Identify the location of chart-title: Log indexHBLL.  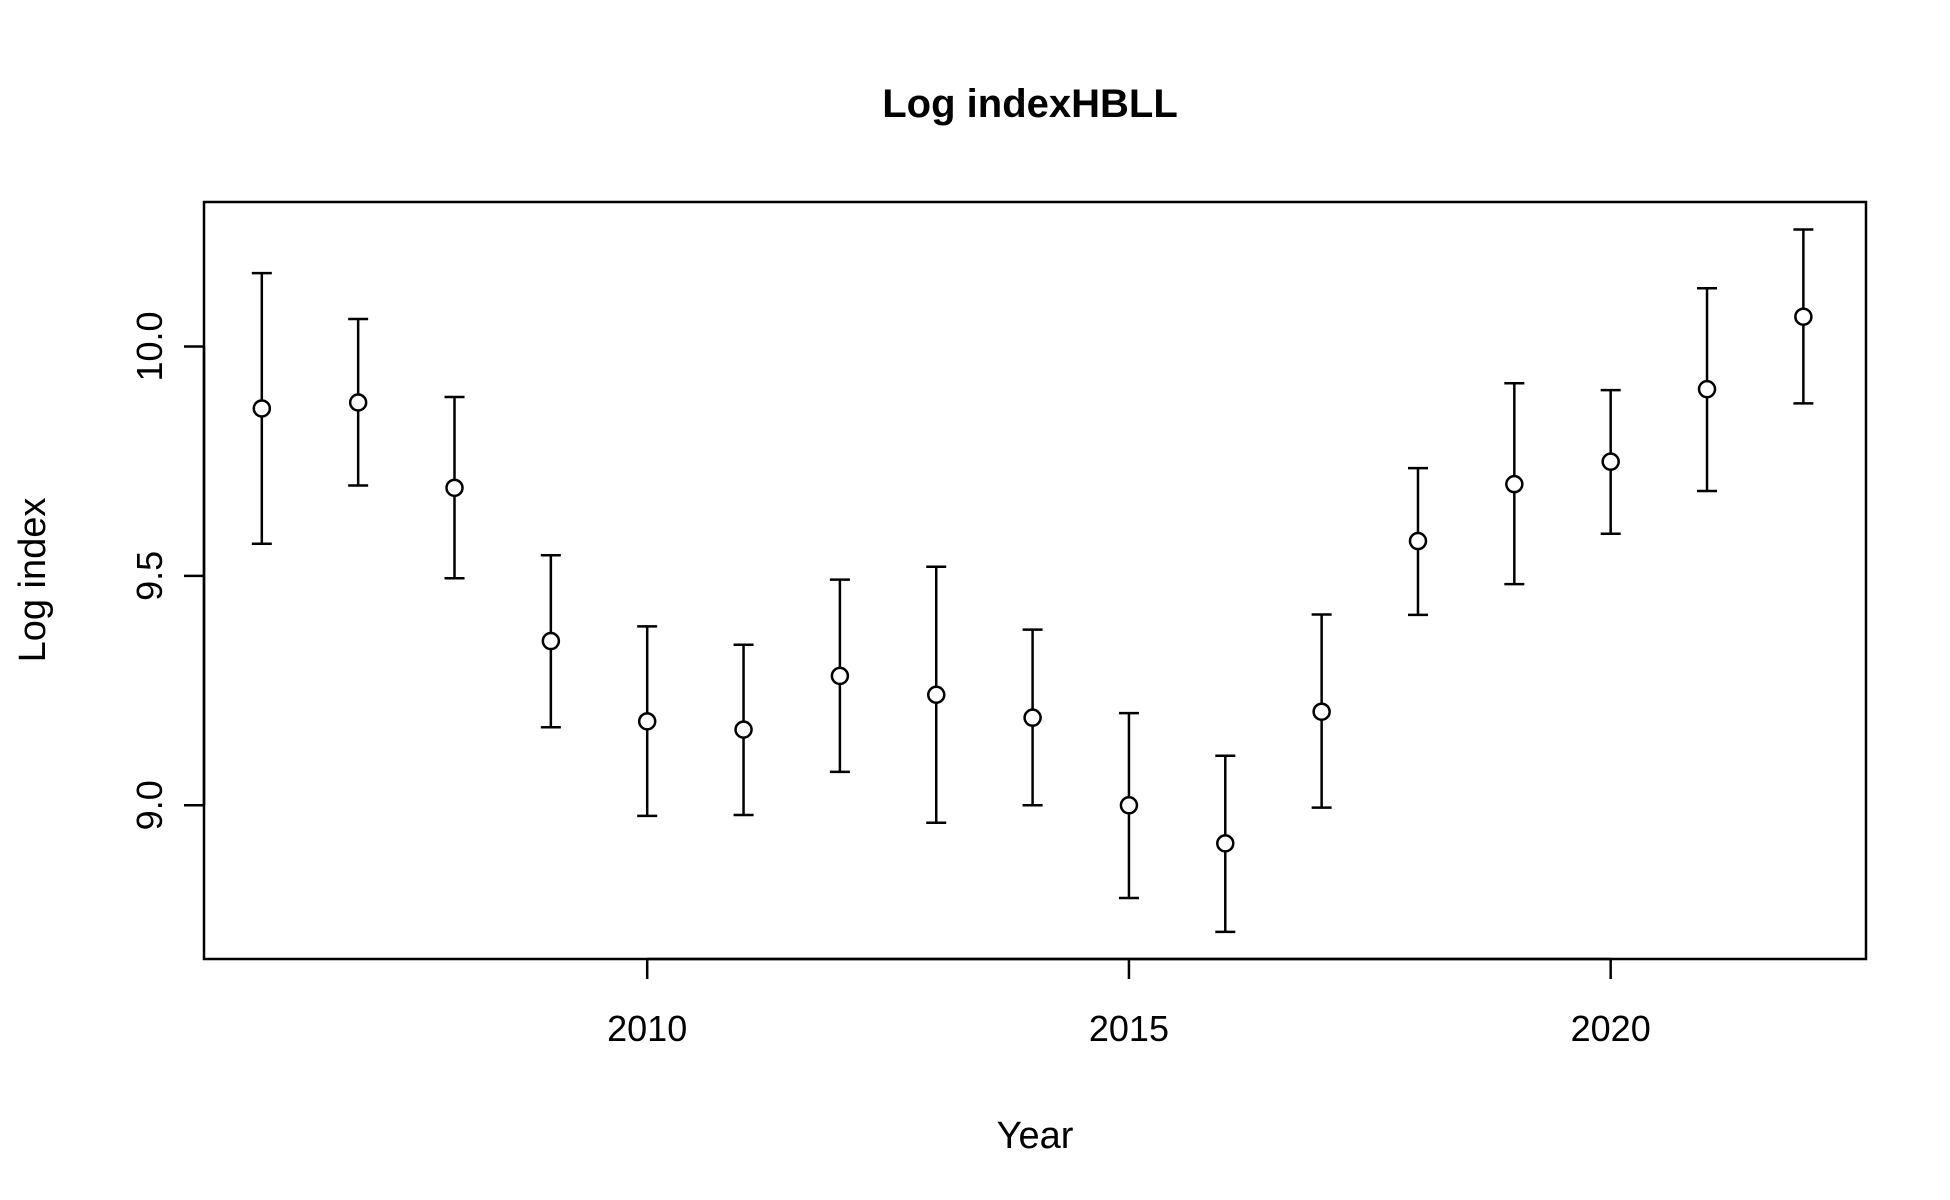
(1030, 104).